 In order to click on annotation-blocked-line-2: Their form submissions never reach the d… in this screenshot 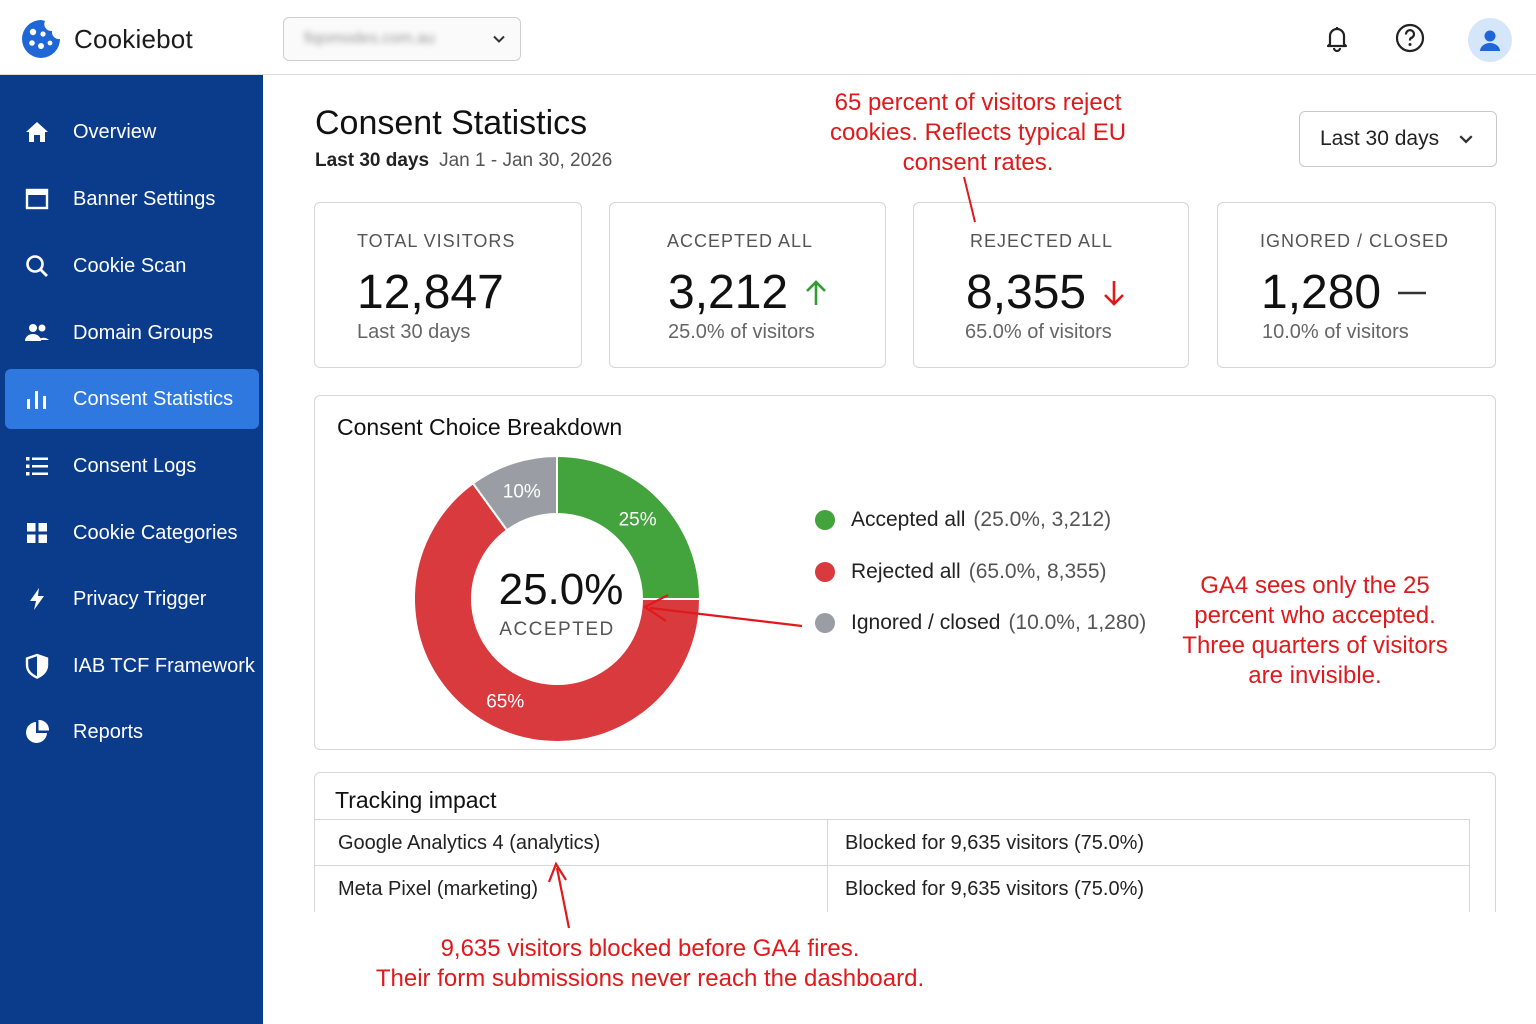, I will do `click(650, 978)`.